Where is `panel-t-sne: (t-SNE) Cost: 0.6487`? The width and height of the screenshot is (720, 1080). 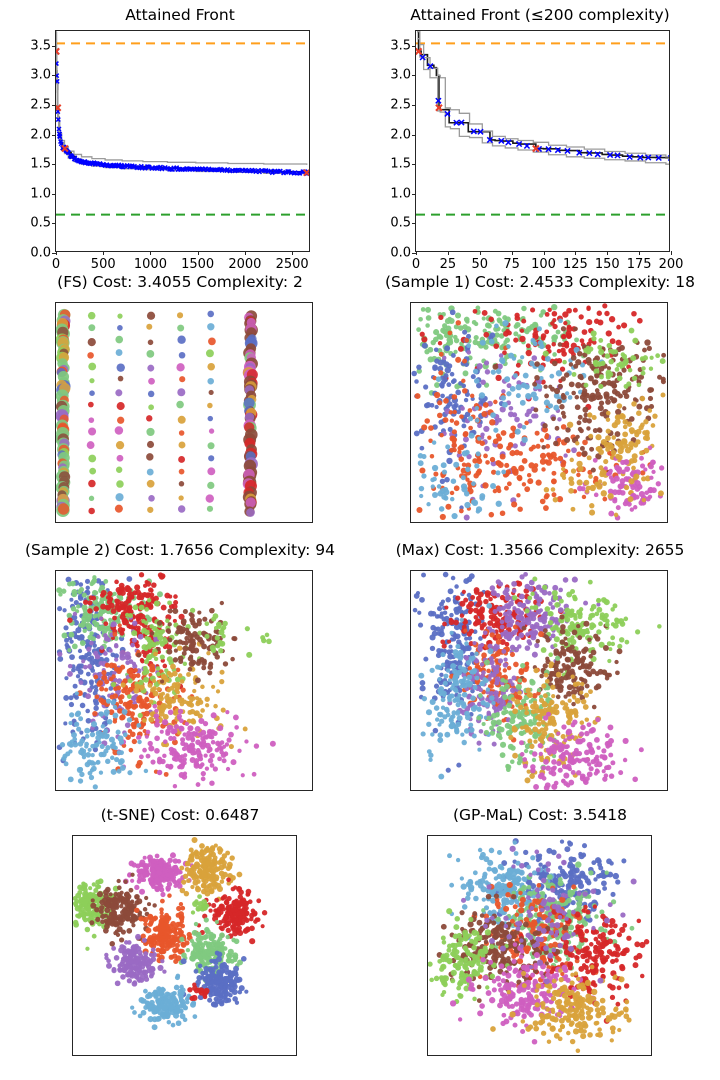 panel-t-sne: (t-SNE) Cost: 0.6487 is located at coordinates (180, 943).